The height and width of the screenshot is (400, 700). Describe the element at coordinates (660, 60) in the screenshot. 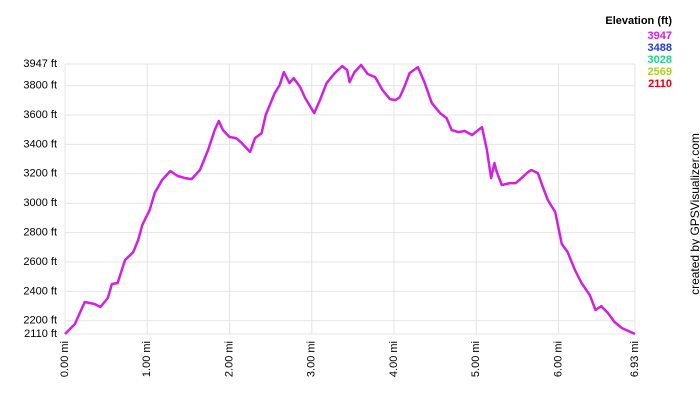

I see `legend-value: 3028` at that location.